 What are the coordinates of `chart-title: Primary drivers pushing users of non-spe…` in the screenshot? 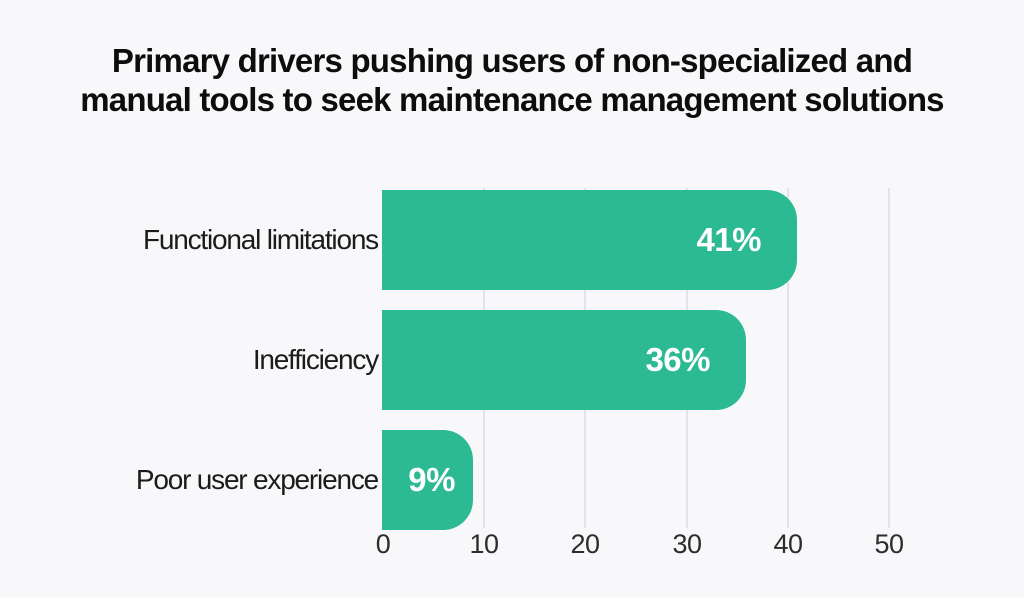 It's located at (512, 80).